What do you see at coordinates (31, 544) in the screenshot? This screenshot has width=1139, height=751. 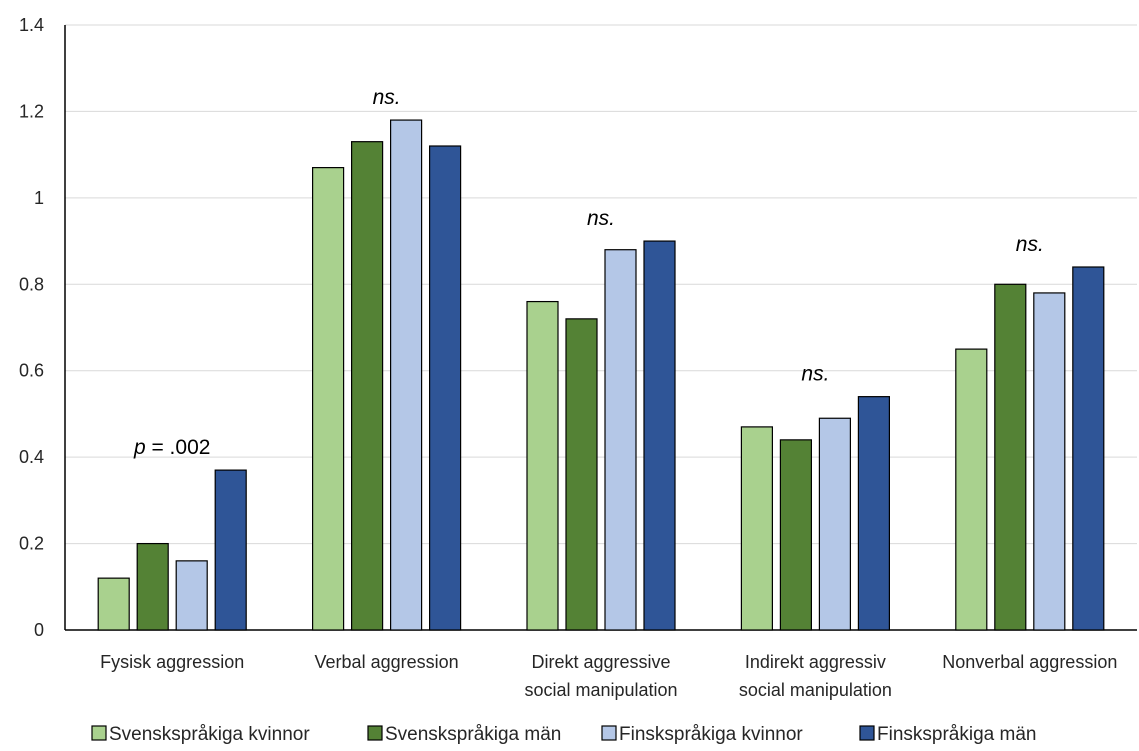 I see `y-tick-label: 0.2` at bounding box center [31, 544].